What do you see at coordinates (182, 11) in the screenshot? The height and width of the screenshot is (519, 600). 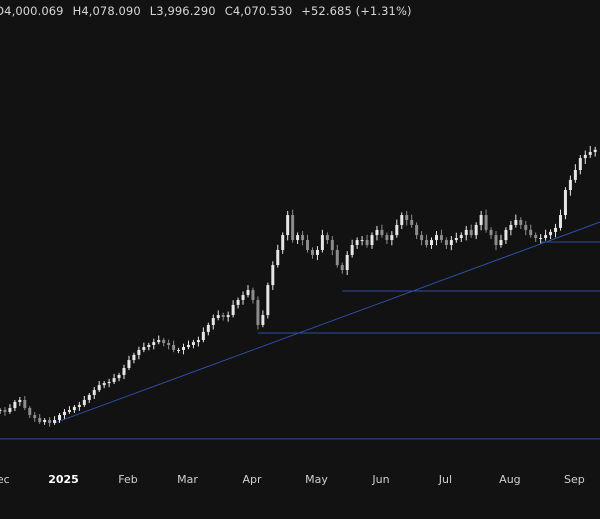 I see `low-value: L3,996.290` at bounding box center [182, 11].